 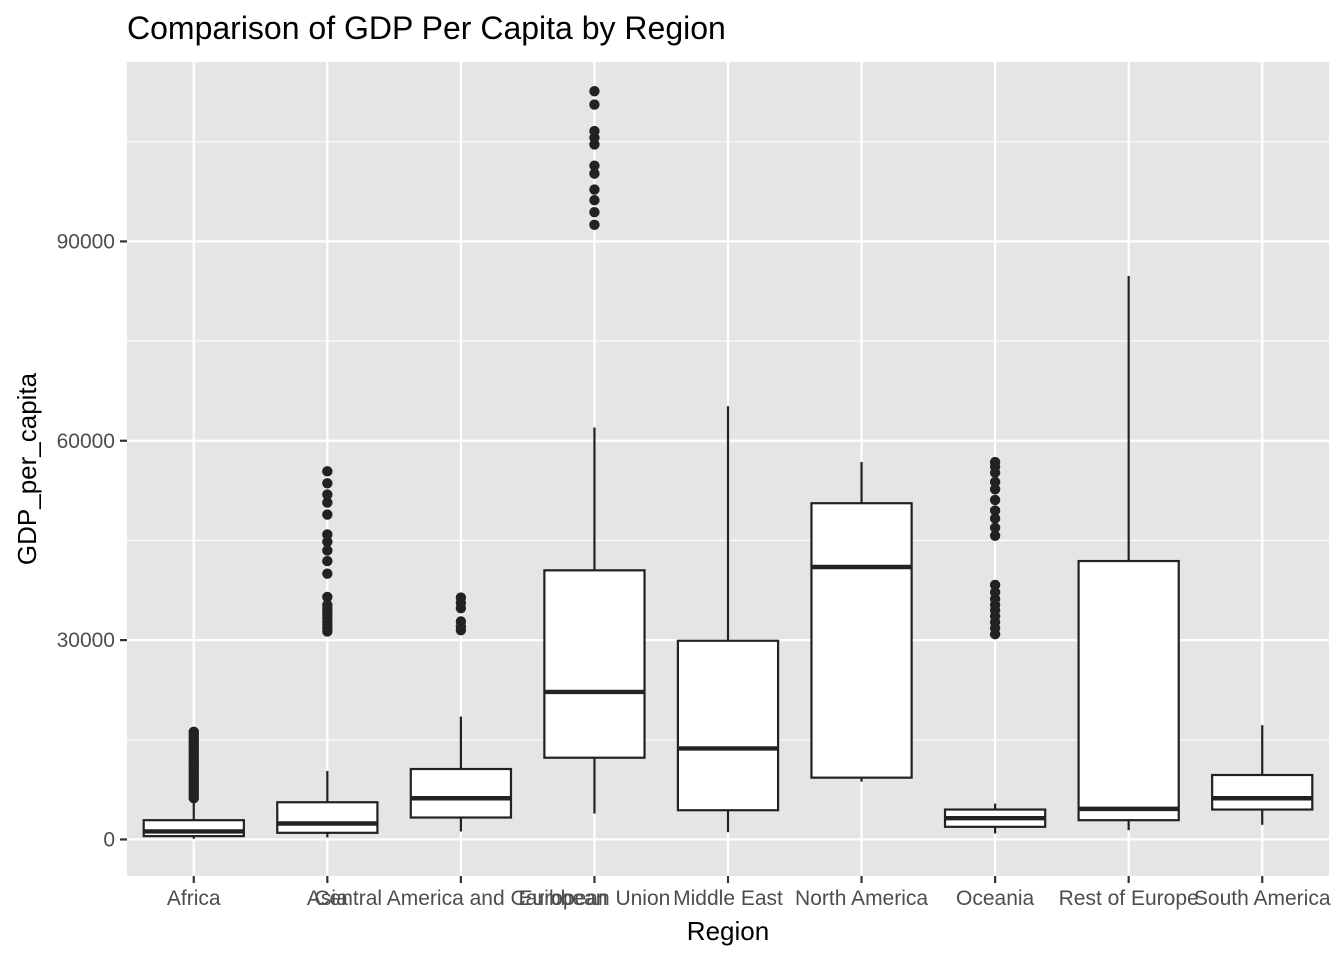 What do you see at coordinates (460, 898) in the screenshot?
I see `x-tick-label: Central America and Caribbean` at bounding box center [460, 898].